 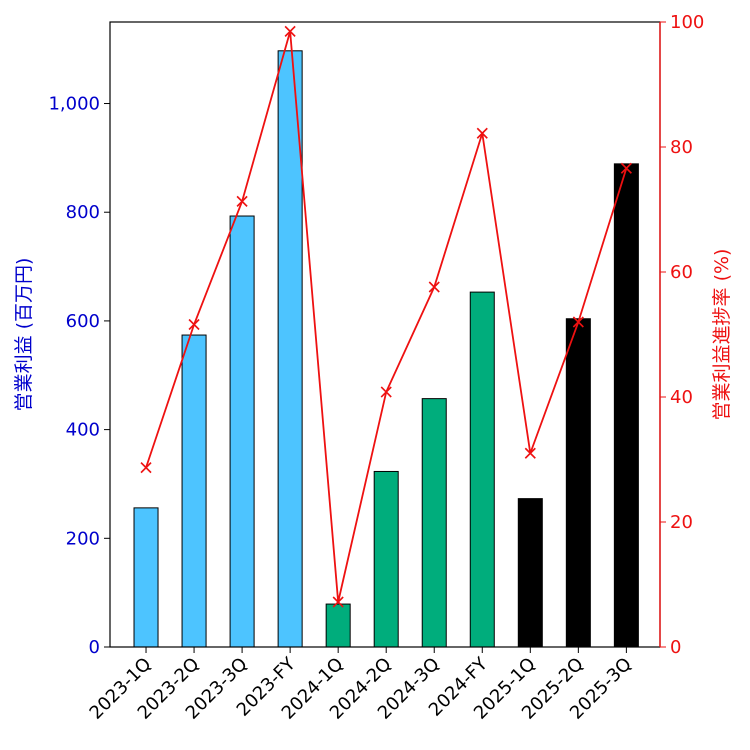 I want to click on left-tick-label: 800, so click(x=83, y=212).